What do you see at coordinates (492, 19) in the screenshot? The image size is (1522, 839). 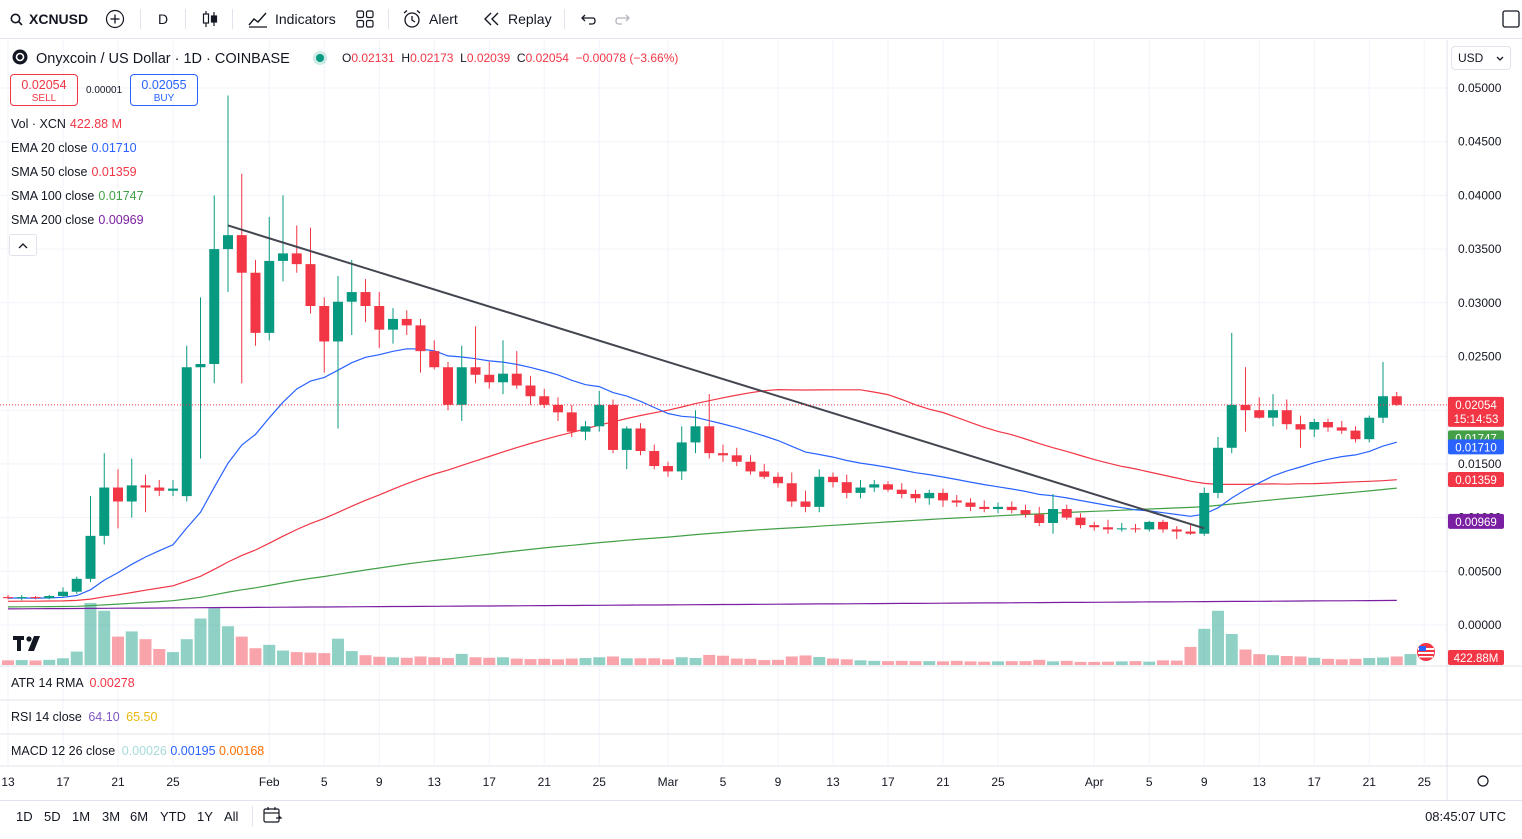 I see `rewind-icon` at bounding box center [492, 19].